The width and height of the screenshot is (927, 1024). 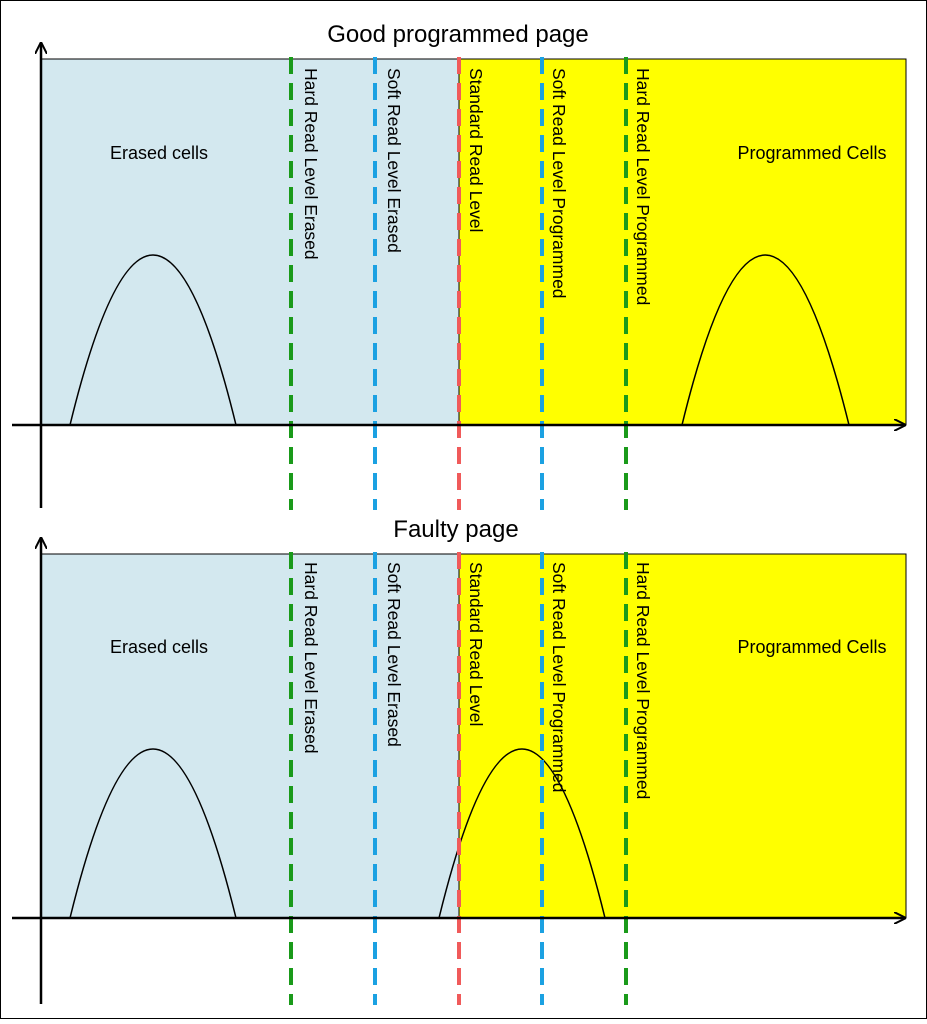 What do you see at coordinates (458, 34) in the screenshot?
I see `panel-title: Good programmed page` at bounding box center [458, 34].